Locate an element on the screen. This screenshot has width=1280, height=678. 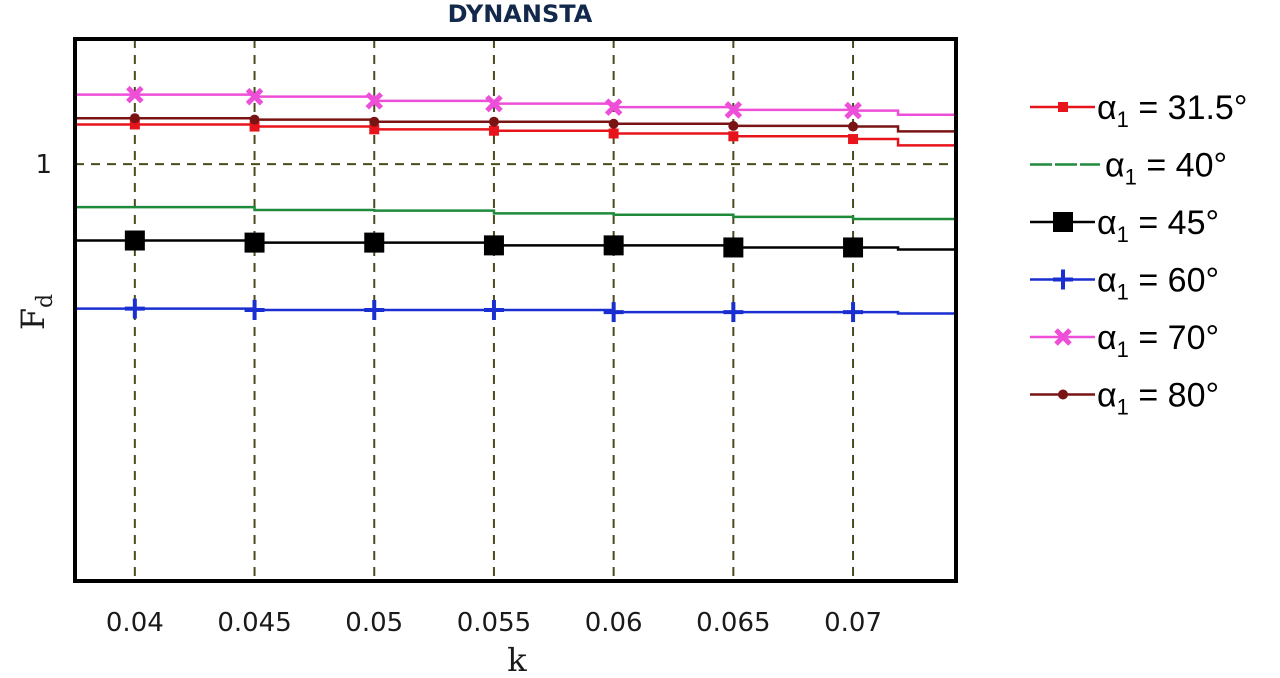
legend-label: α1 = 31.5° is located at coordinates (1172, 110).